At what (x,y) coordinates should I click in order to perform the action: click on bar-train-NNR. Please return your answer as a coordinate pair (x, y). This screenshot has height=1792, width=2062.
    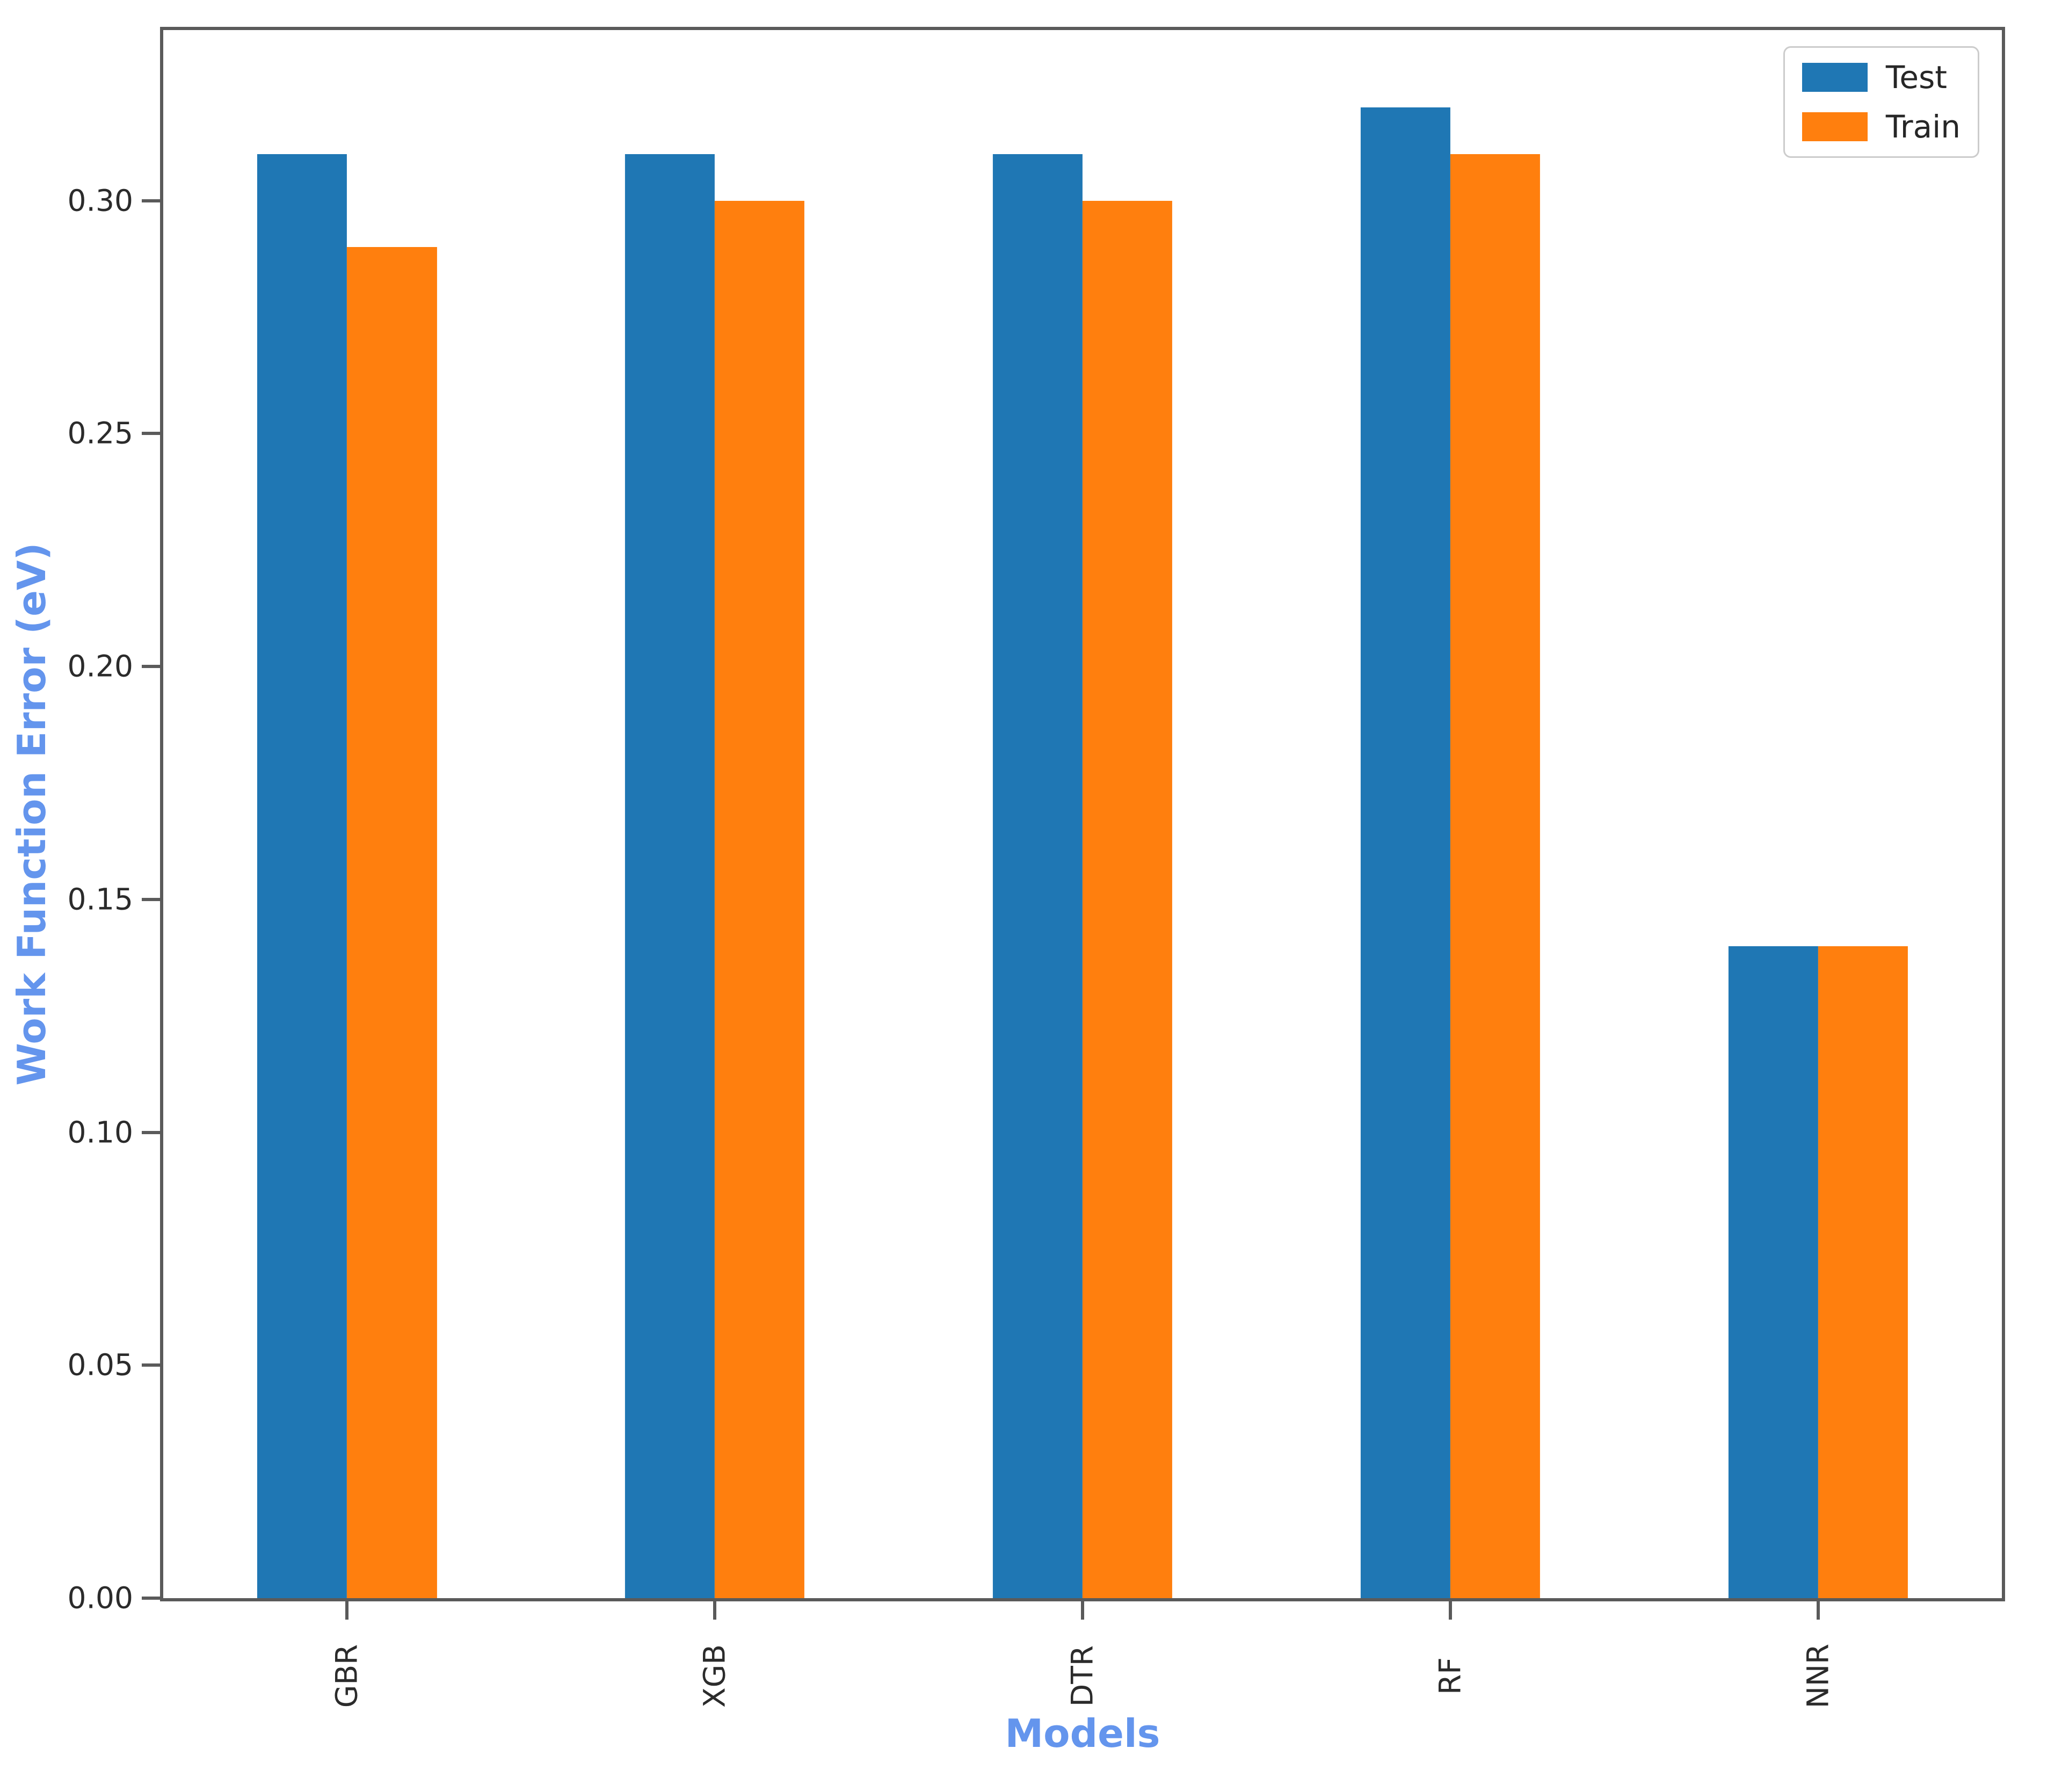
    Looking at the image, I should click on (1863, 1272).